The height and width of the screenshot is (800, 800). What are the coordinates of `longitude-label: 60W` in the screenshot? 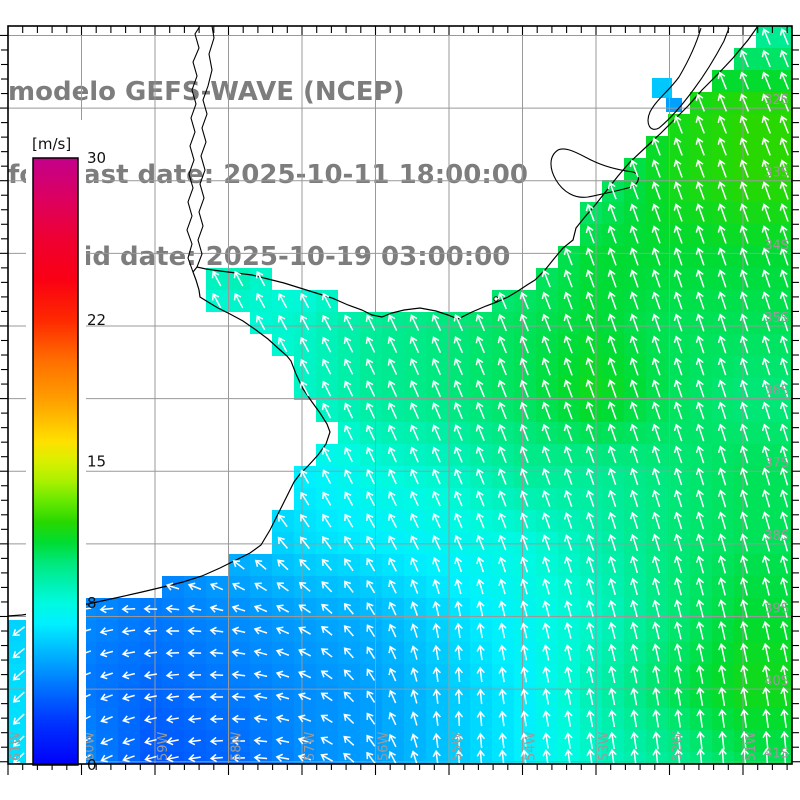 It's located at (90, 746).